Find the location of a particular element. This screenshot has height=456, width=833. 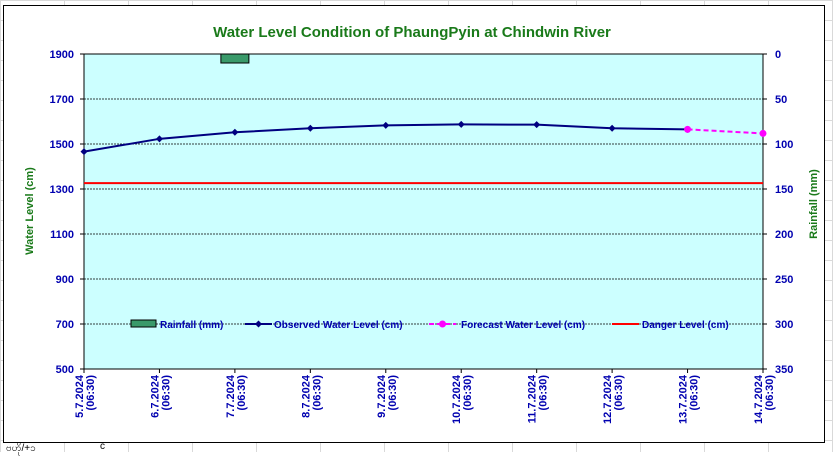

x-tick-label-group: 12.7.2024 (06:30) is located at coordinates (613, 399).